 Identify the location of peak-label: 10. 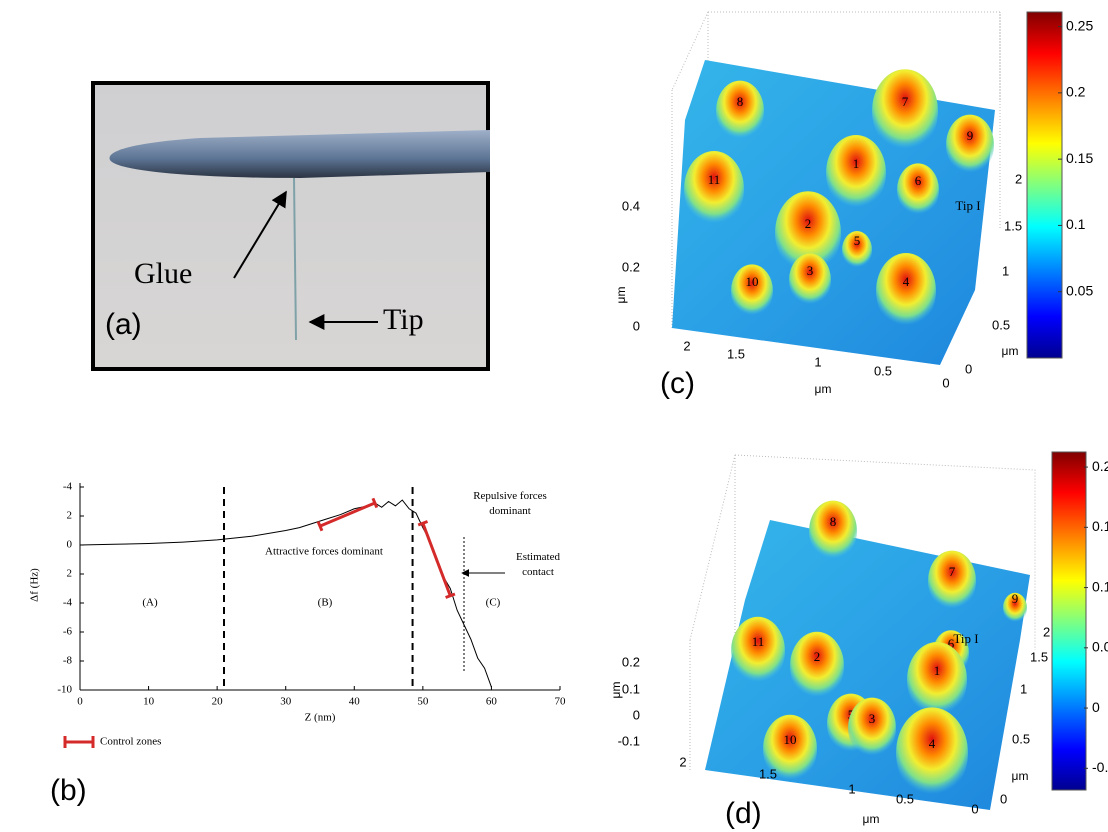
(790, 739).